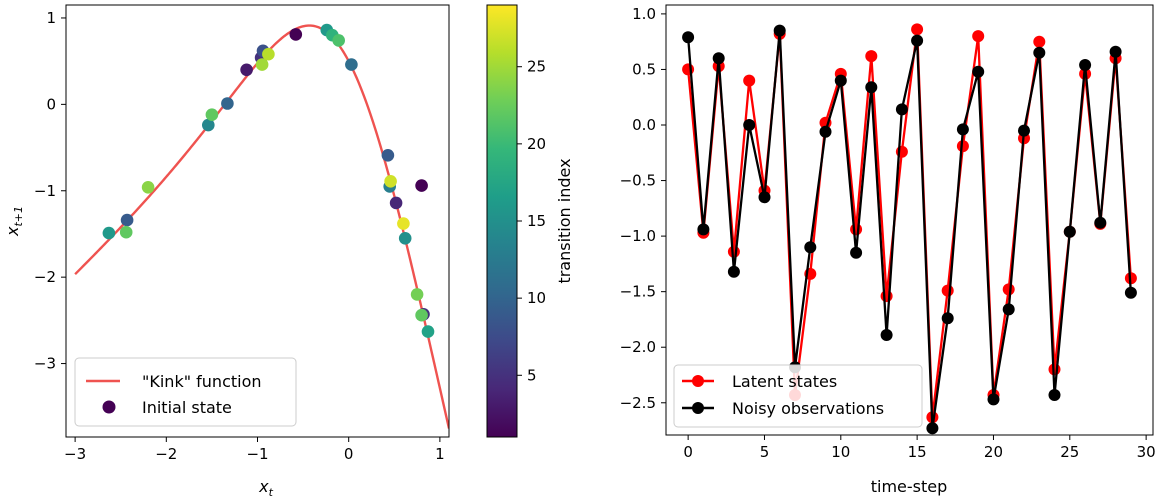 The height and width of the screenshot is (498, 1162). I want to click on right-y-tick-label-2: −1.5, so click(638, 292).